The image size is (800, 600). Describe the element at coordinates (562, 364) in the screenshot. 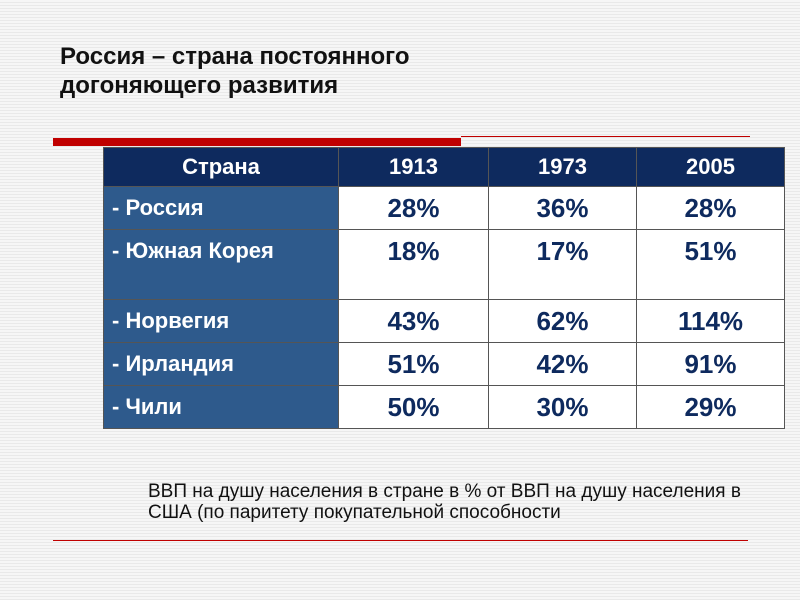

I see `value-cell-1973: 42%` at that location.